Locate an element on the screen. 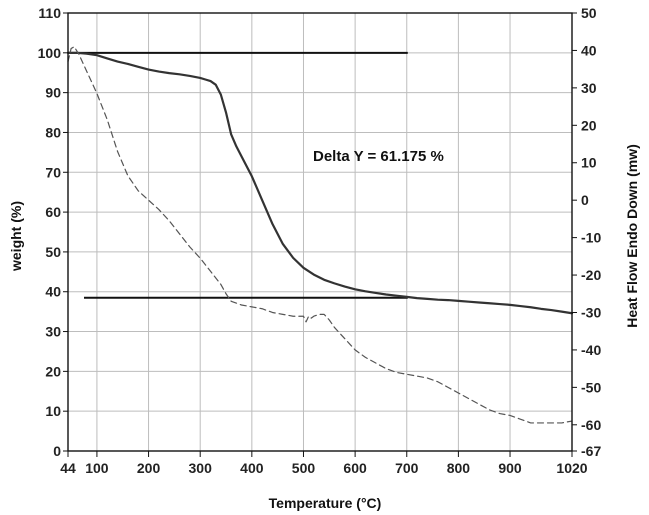 This screenshot has height=515, width=649. left-y-tick-label: 80 is located at coordinates (53, 132).